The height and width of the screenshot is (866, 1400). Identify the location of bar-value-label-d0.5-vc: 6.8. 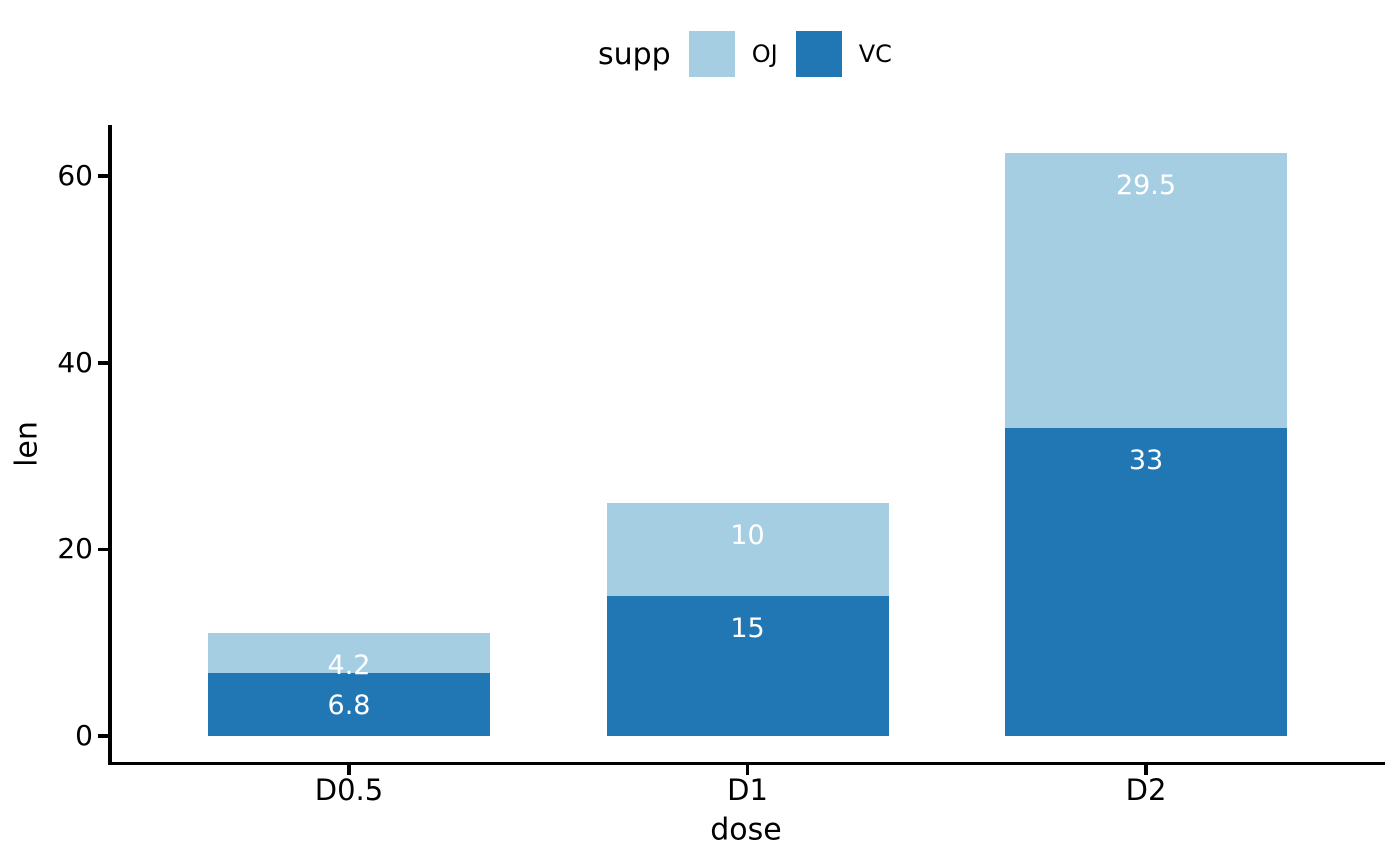
(349, 705).